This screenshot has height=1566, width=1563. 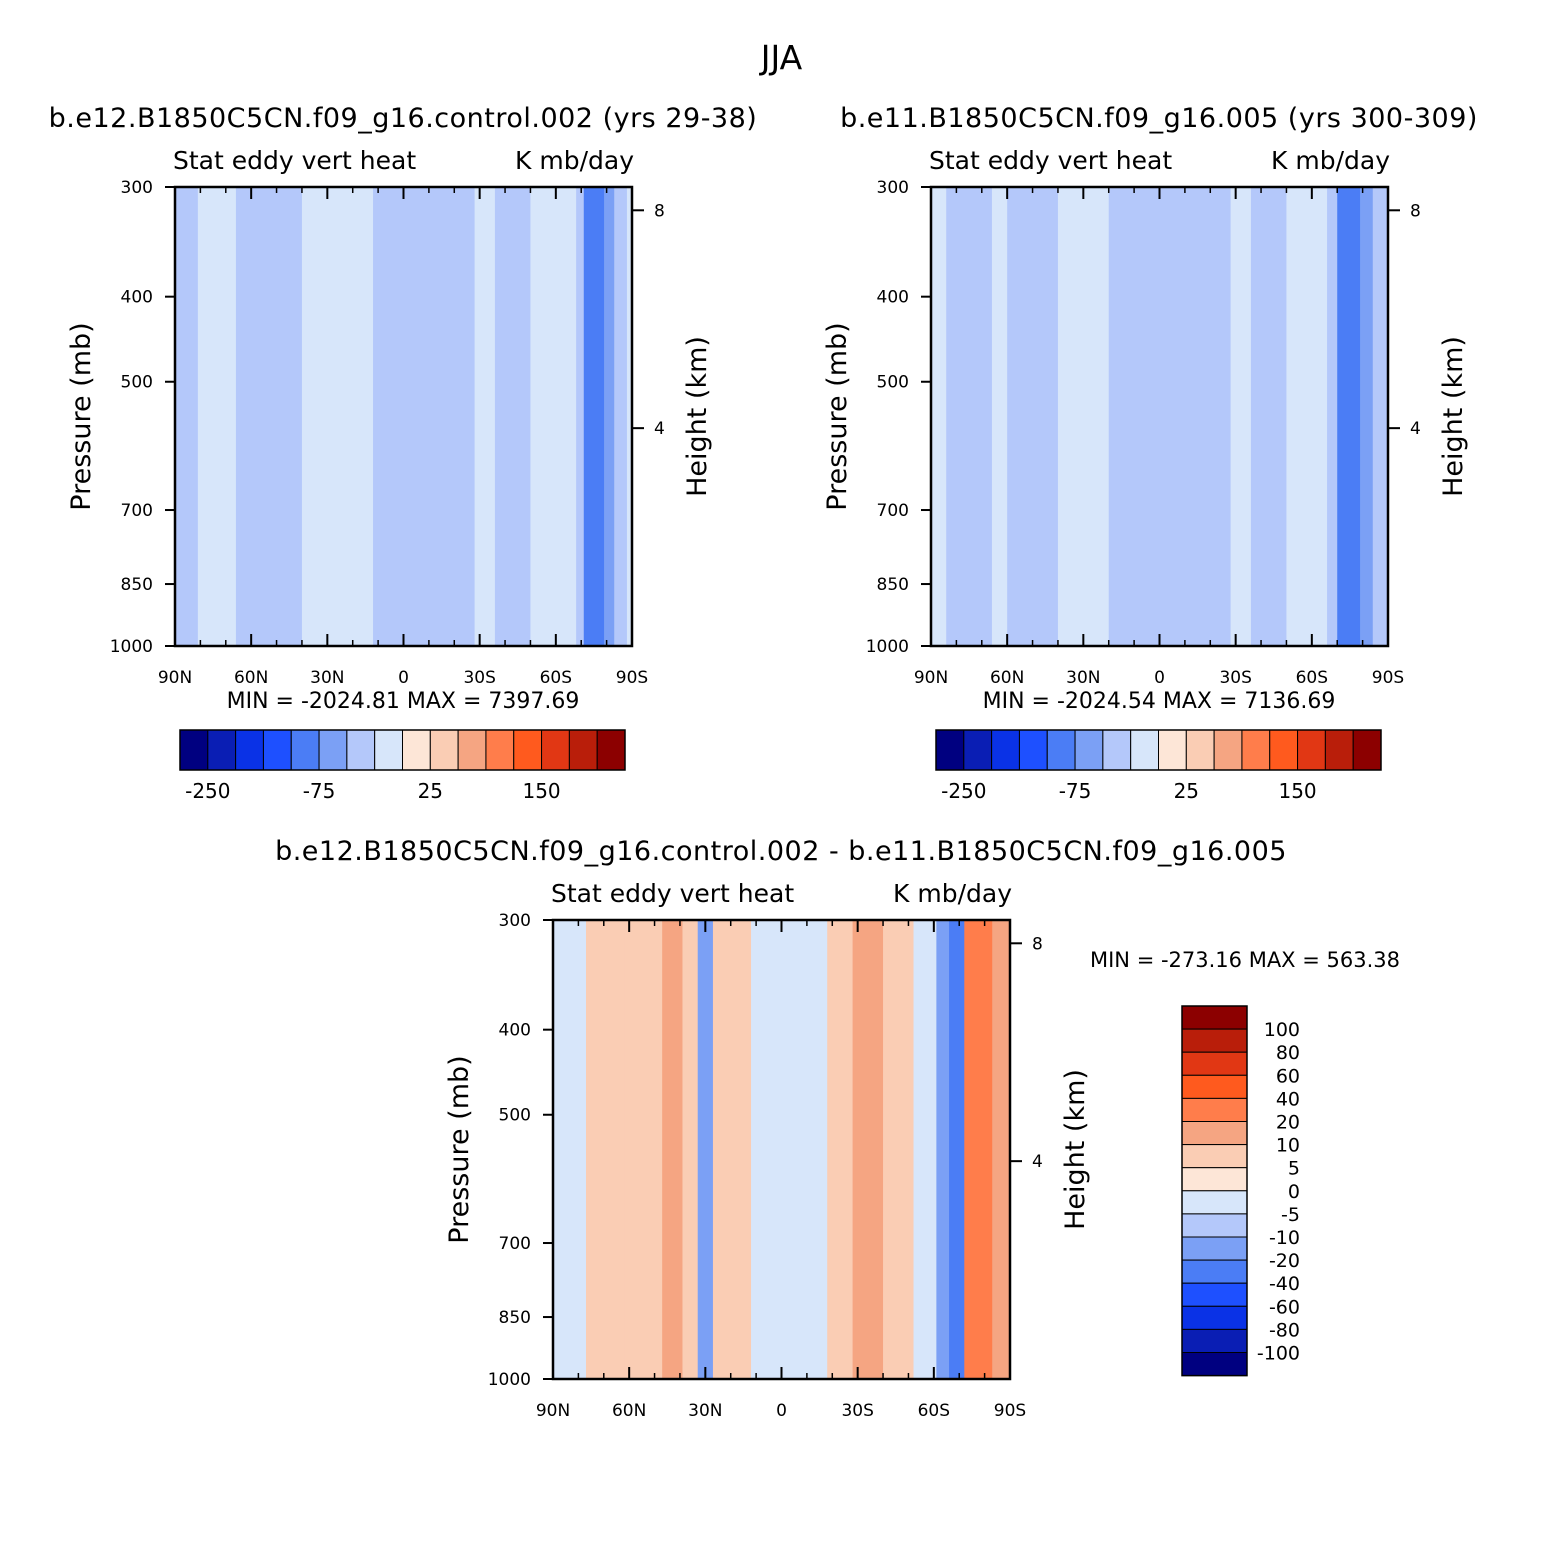 I want to click on colorbar-label: 0, so click(x=1294, y=1192).